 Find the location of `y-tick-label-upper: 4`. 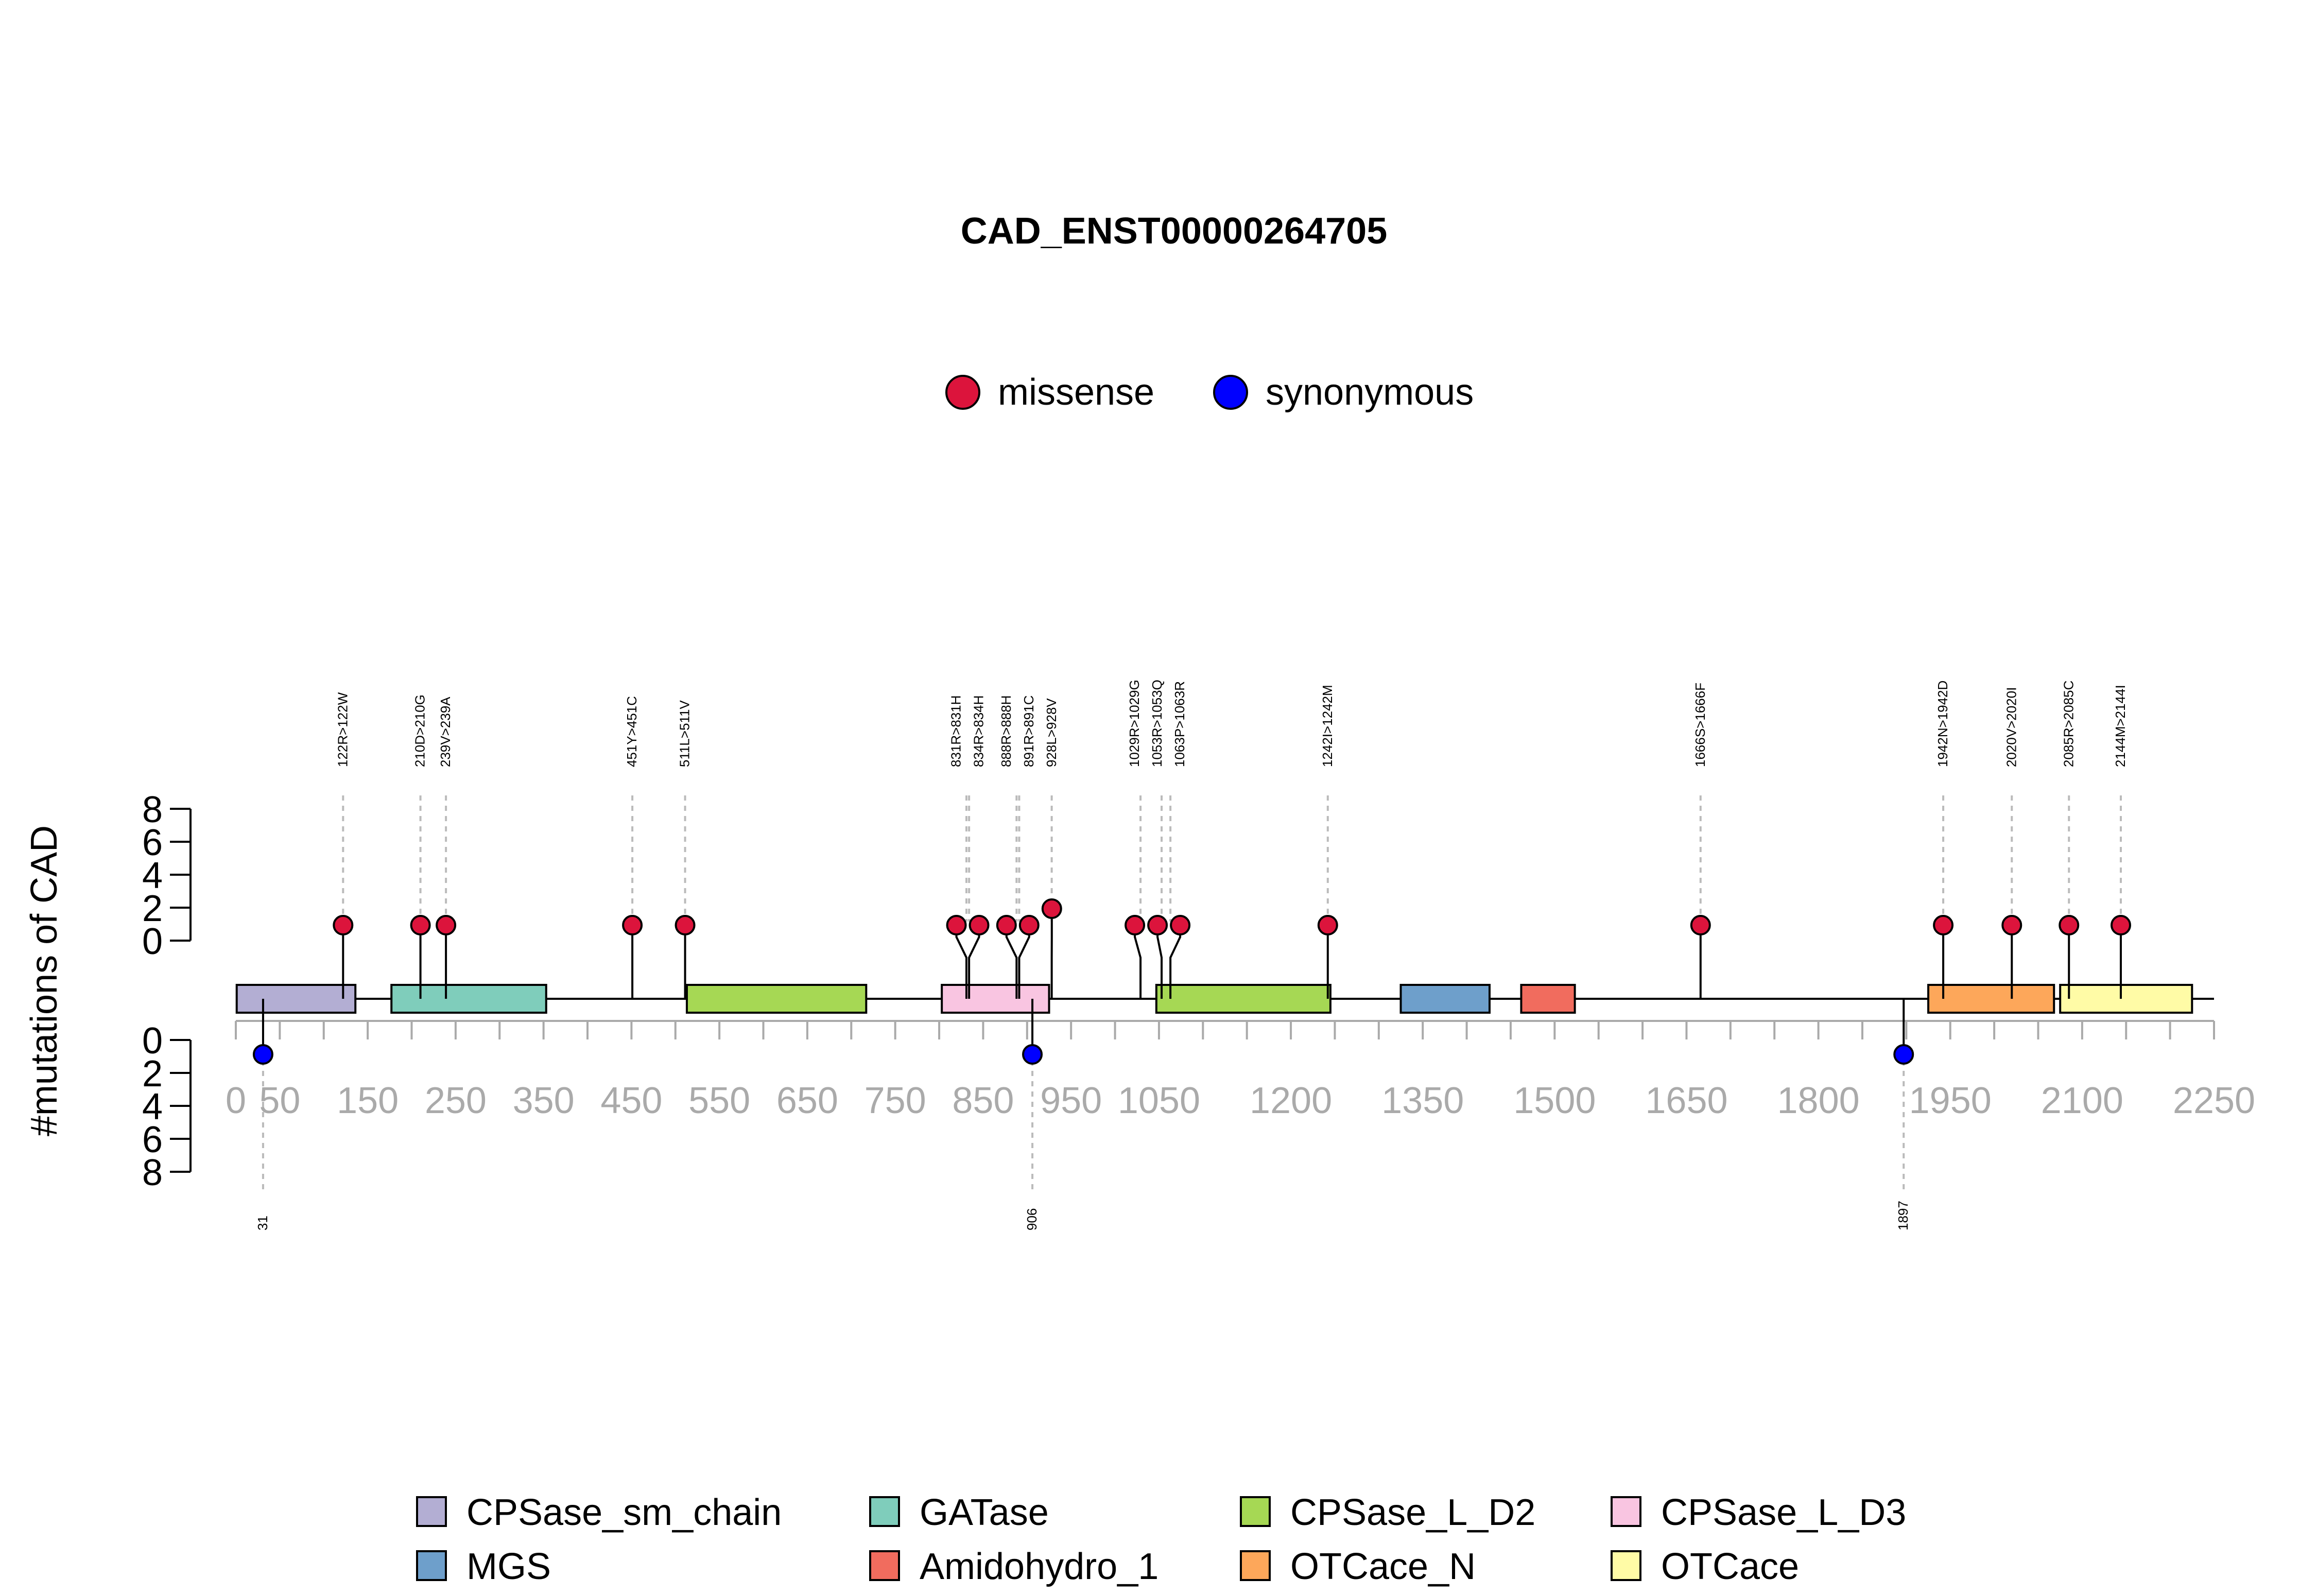

y-tick-label-upper: 4 is located at coordinates (152, 876).